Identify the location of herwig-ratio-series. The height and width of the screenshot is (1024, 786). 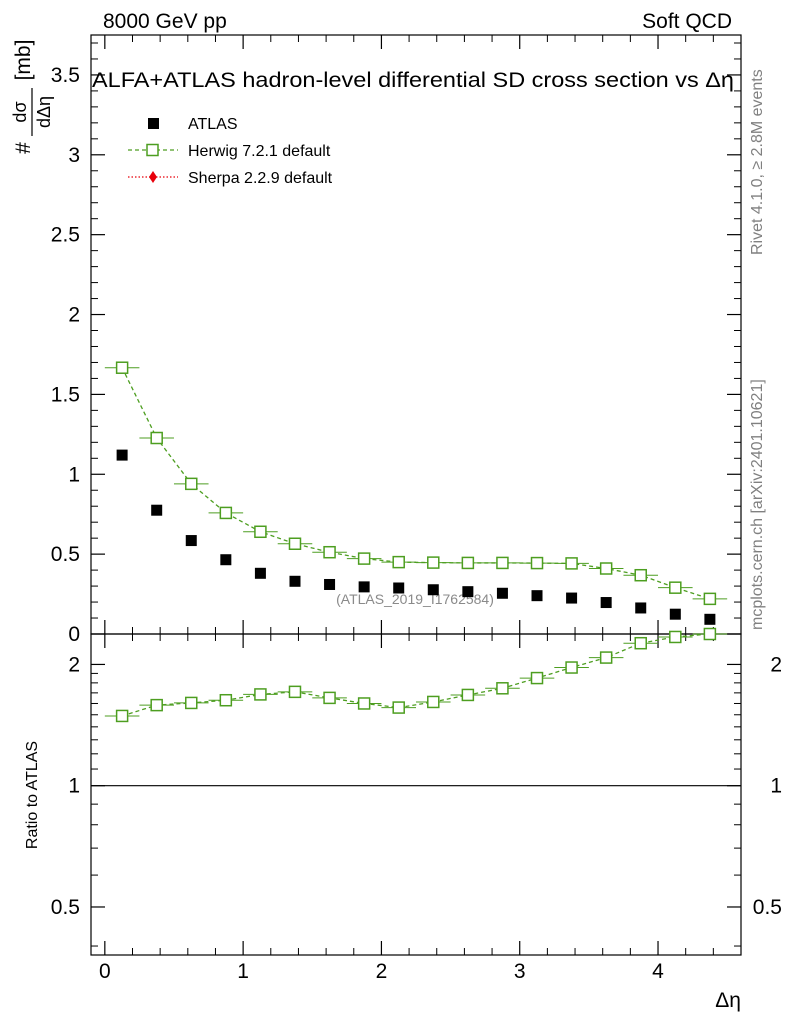
(416, 675).